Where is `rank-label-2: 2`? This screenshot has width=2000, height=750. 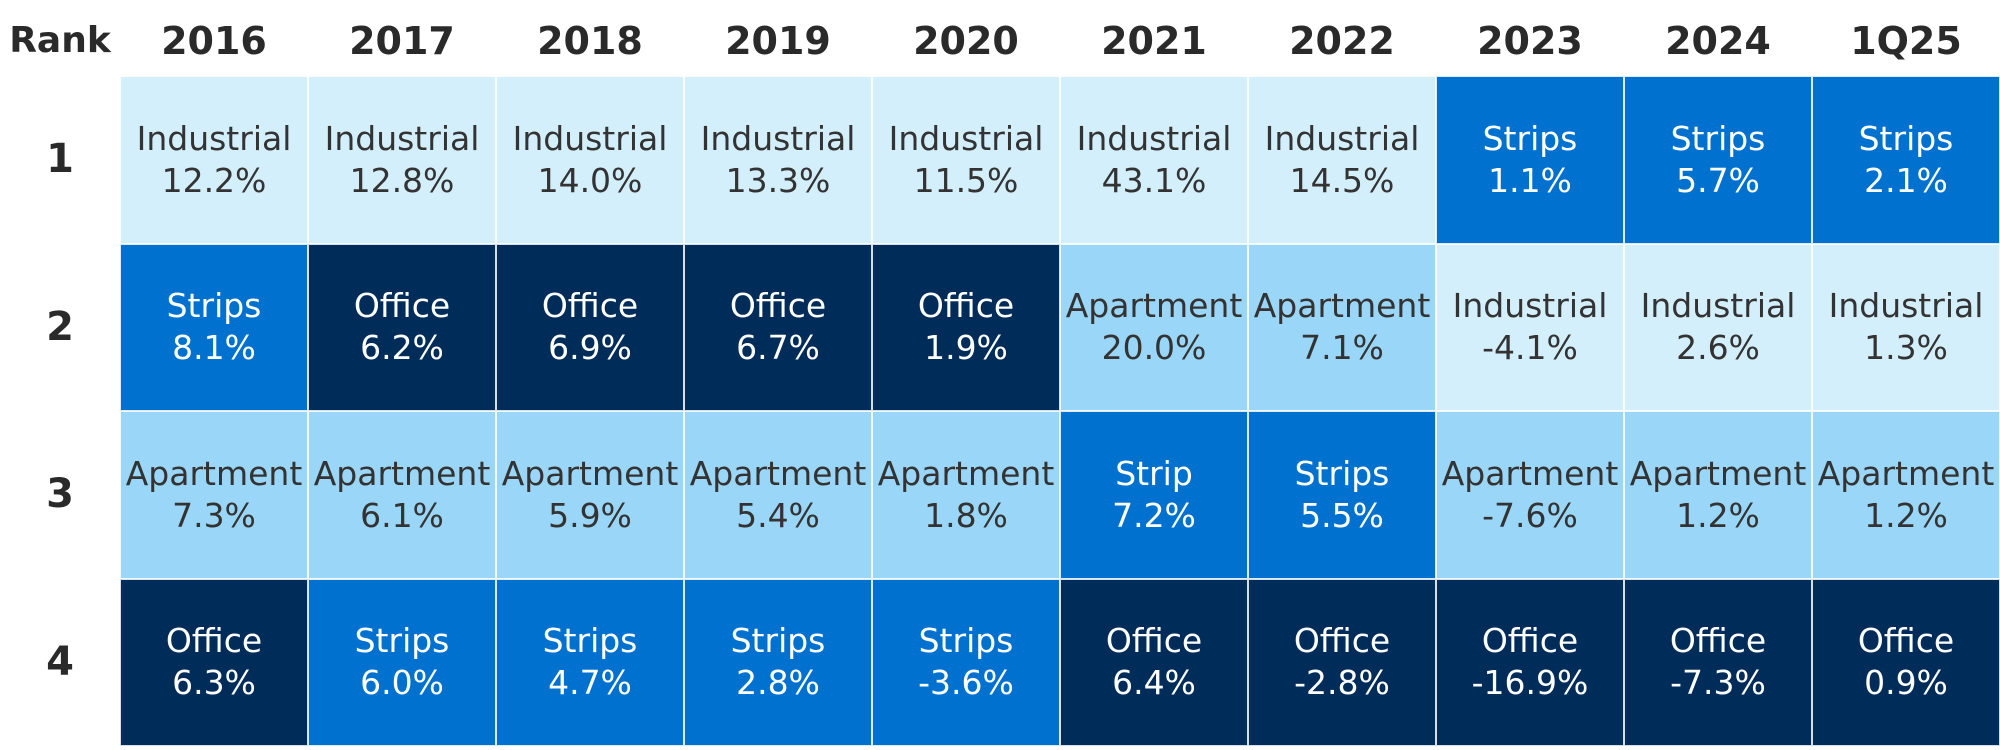 rank-label-2: 2 is located at coordinates (60, 326).